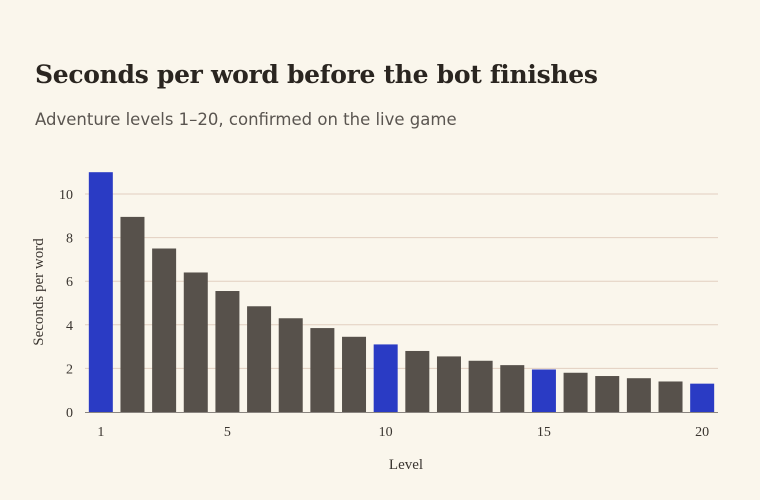 The width and height of the screenshot is (760, 500). I want to click on x-tick-label: 20, so click(702, 432).